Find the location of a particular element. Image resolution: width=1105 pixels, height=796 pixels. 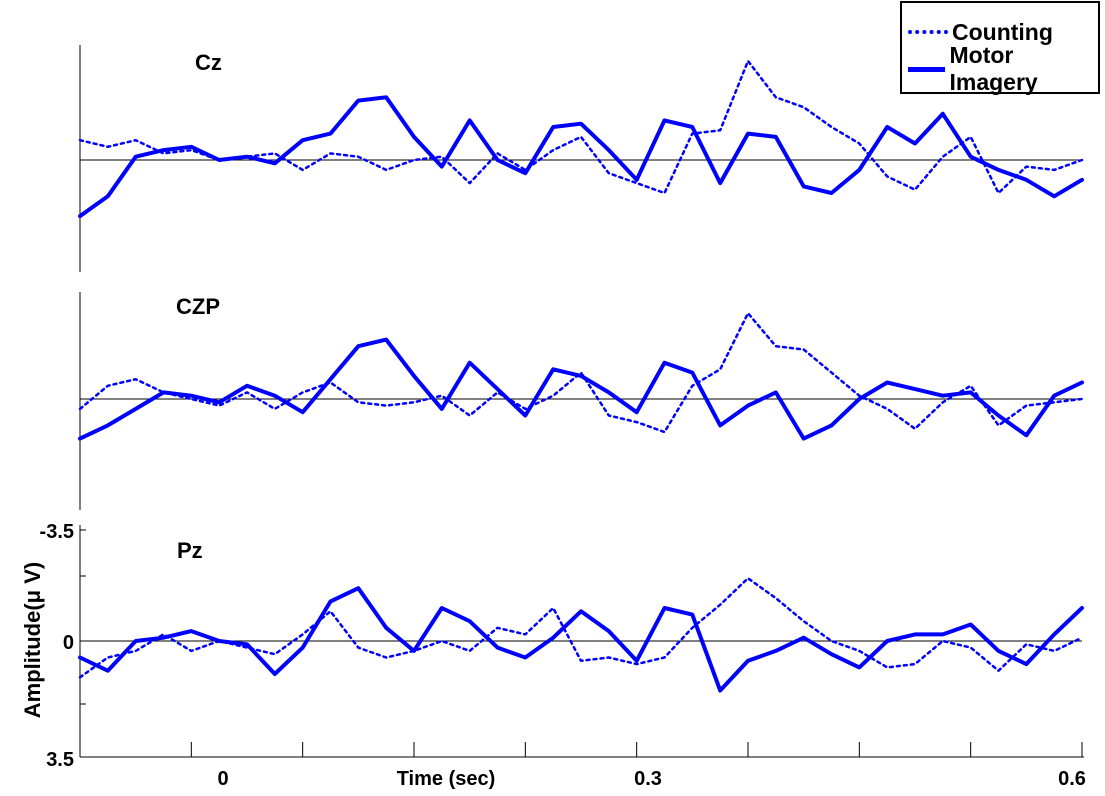

y-tick-label-neg: -3.5 is located at coordinates (57, 532).